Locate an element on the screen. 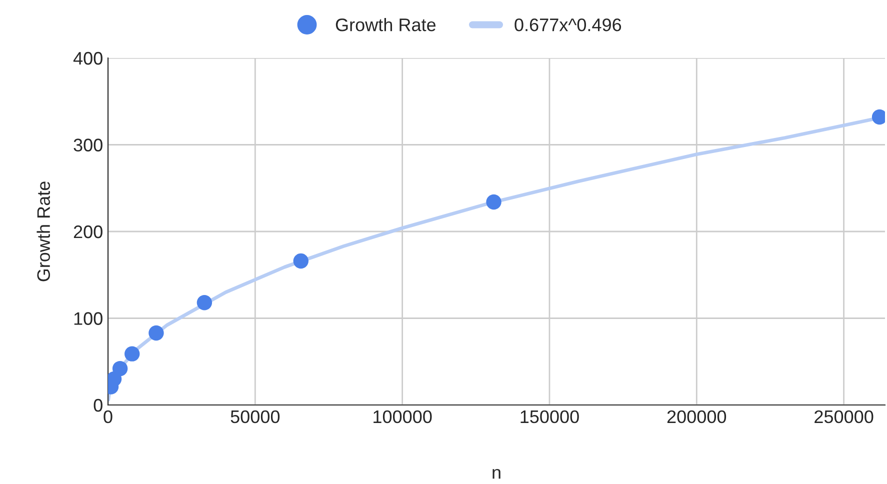  x-tick-label: 150000 is located at coordinates (549, 417).